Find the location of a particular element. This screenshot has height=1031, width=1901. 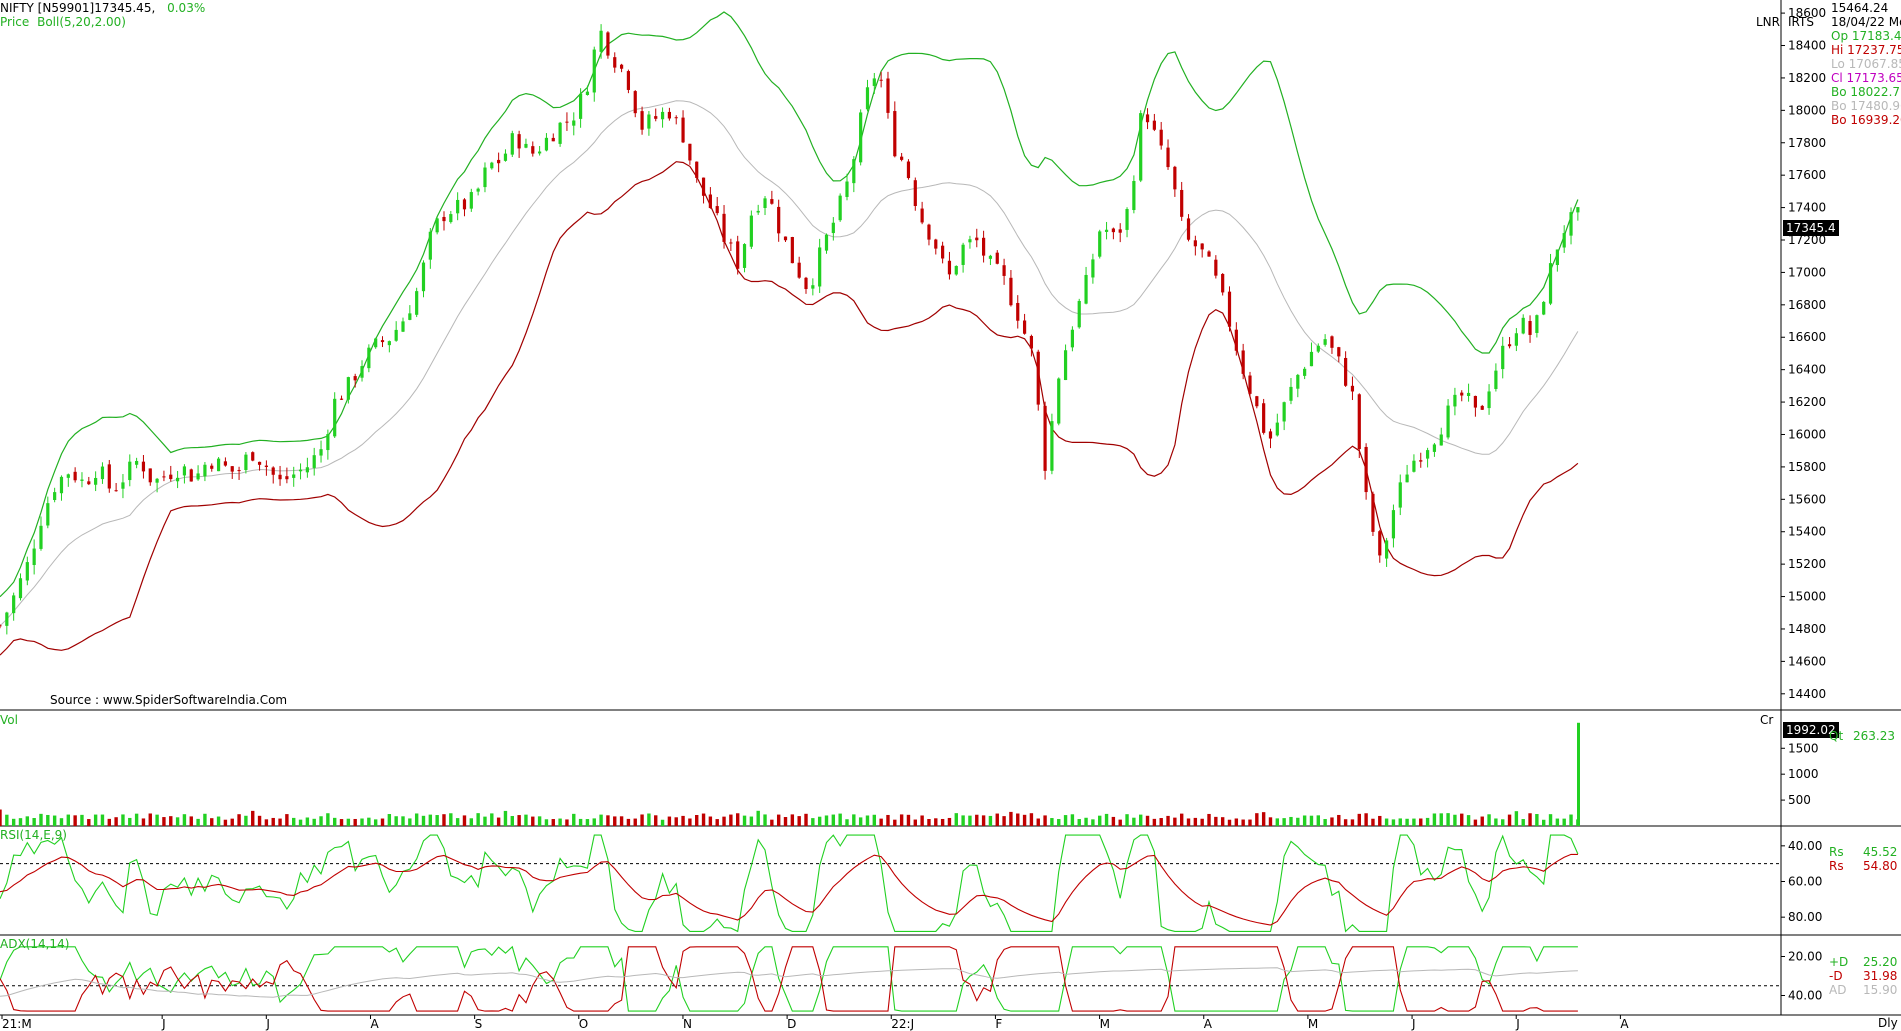

x-tick-label: M is located at coordinates (1105, 1024).